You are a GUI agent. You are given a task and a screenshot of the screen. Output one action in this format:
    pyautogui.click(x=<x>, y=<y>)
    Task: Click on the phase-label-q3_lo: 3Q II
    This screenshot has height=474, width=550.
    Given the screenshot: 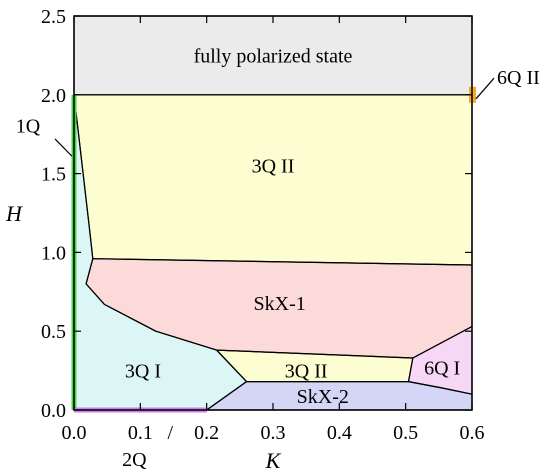 What is the action you would take?
    pyautogui.click(x=306, y=372)
    